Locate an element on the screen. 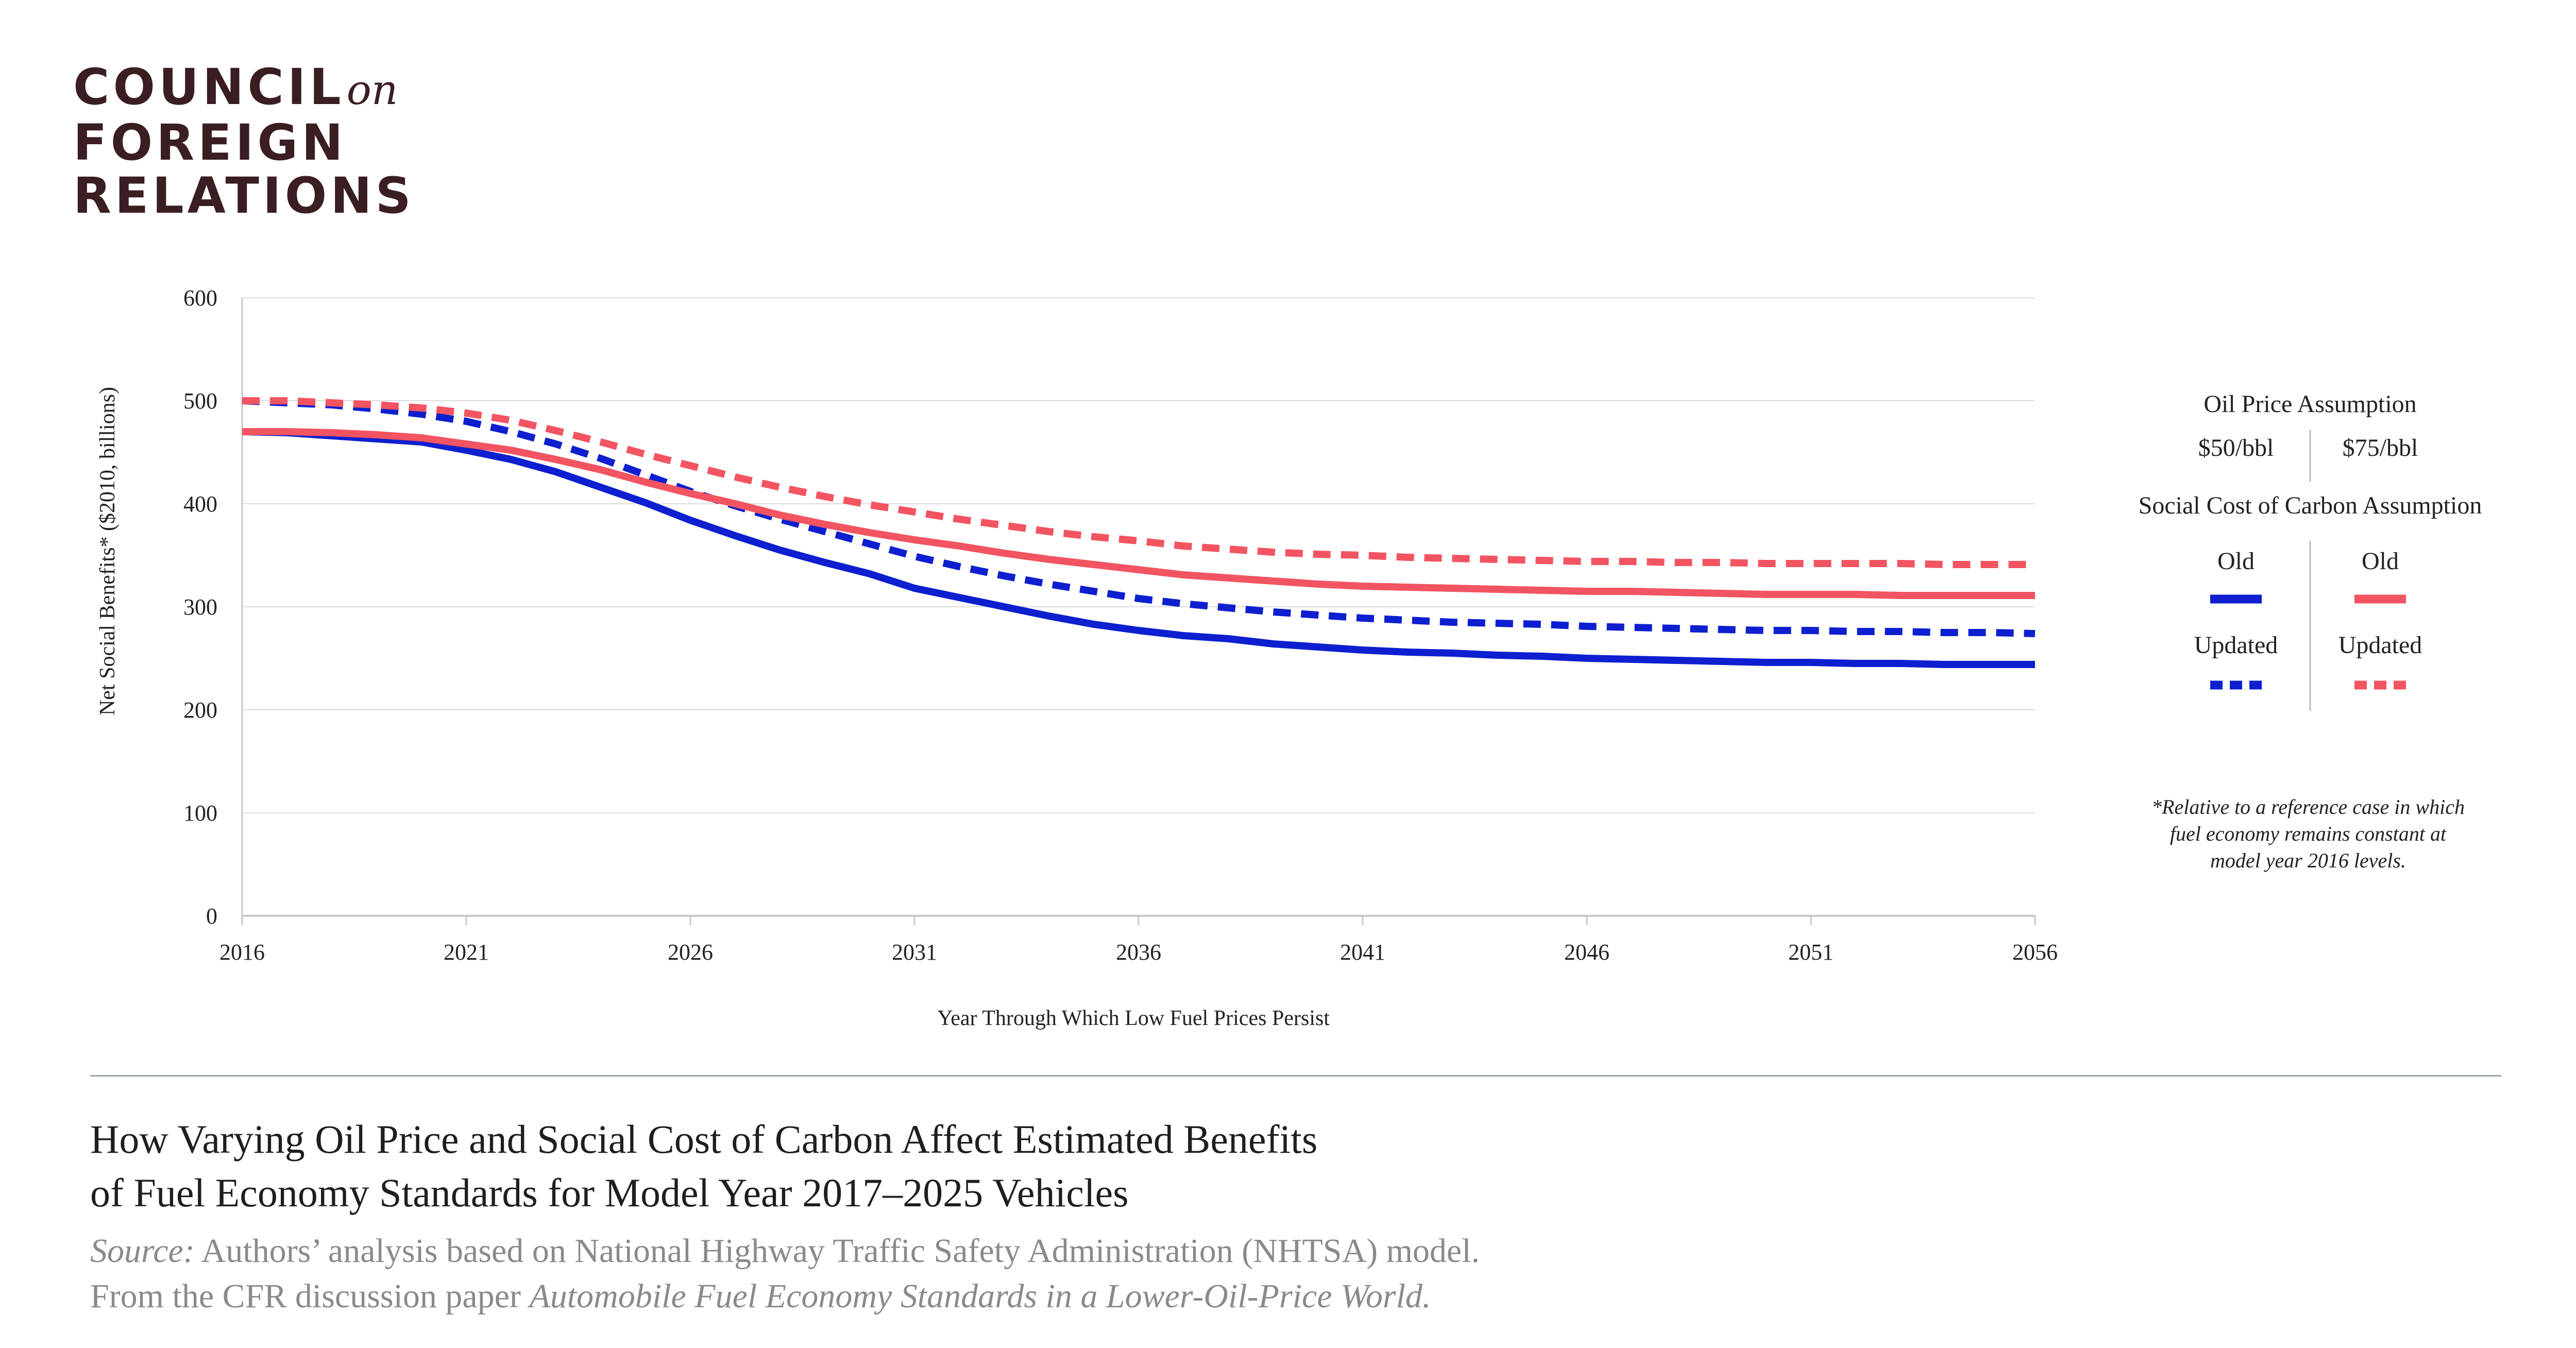  x-tick-label: 2021 is located at coordinates (466, 952).